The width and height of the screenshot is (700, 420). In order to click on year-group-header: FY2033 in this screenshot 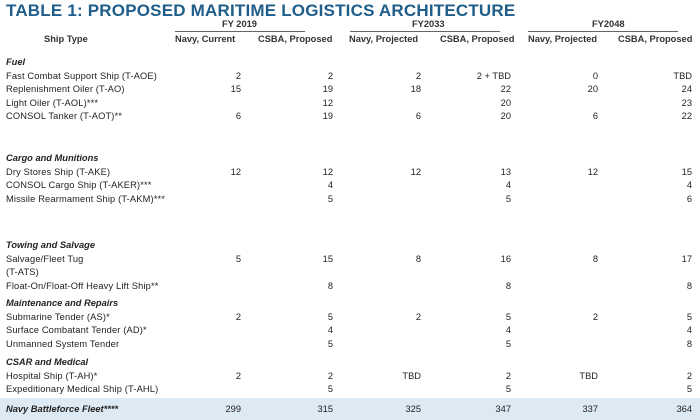, I will do `click(428, 24)`.